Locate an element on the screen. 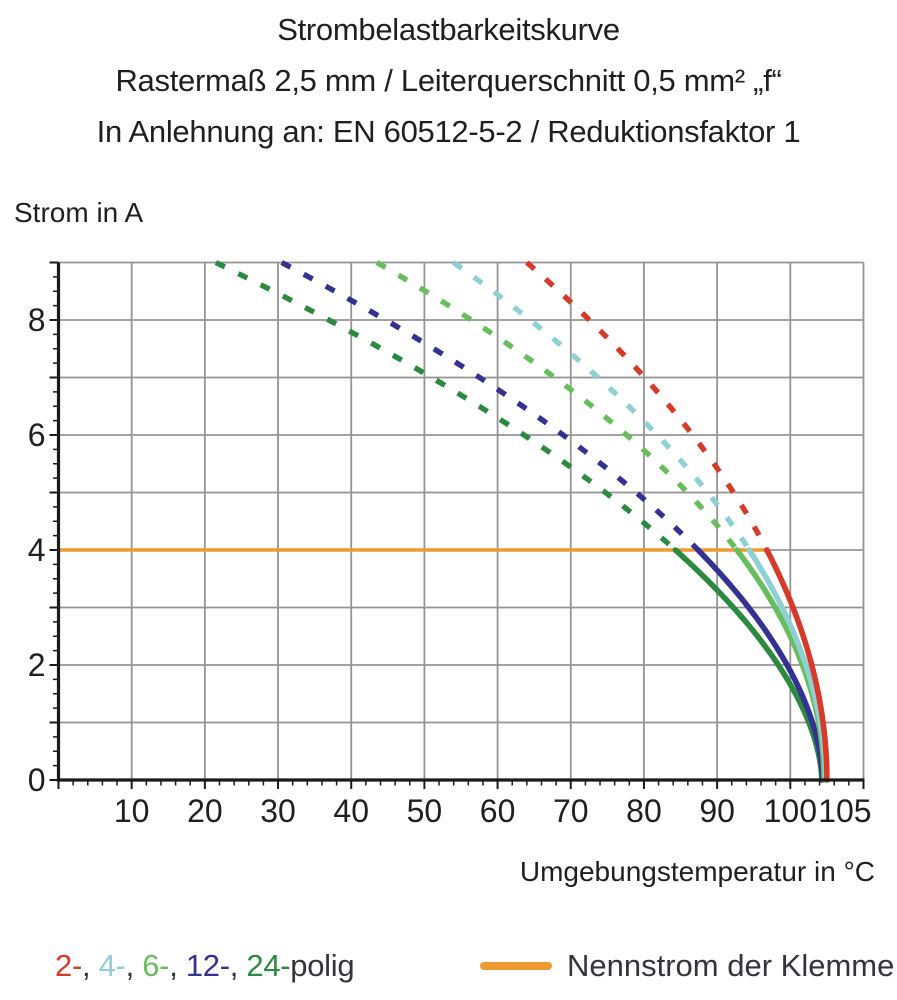  y-tick-label: 6 is located at coordinates (37, 435).